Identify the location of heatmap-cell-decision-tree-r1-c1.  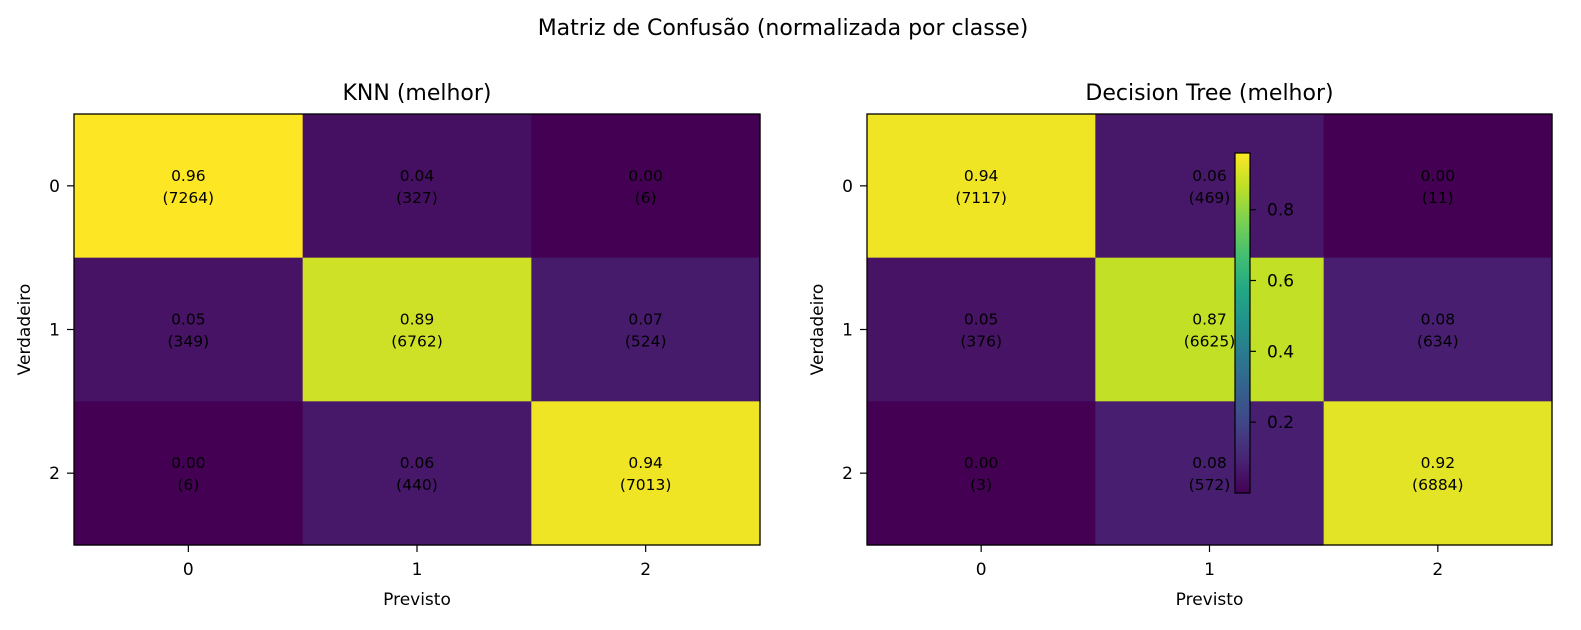
(1210, 329).